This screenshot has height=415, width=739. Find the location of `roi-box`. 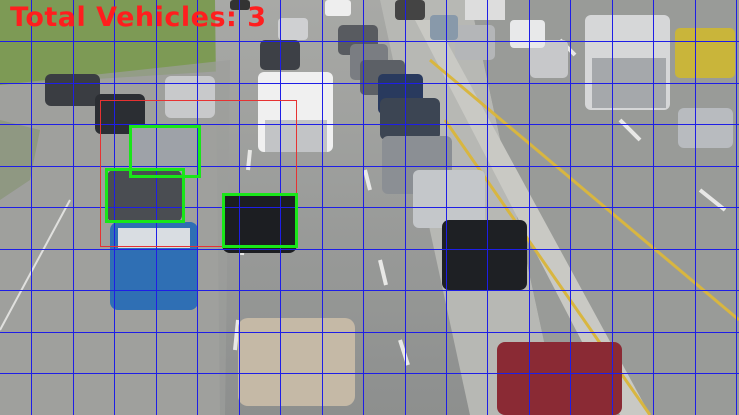

roi-box is located at coordinates (198, 173).